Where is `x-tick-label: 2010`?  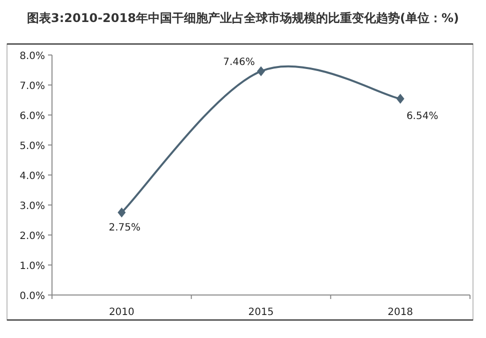 x-tick-label: 2010 is located at coordinates (121, 312).